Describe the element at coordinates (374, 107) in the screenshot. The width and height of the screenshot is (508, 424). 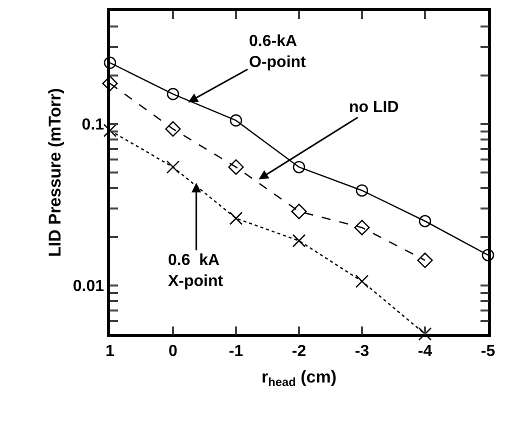
I see `annotation: no LID` at that location.